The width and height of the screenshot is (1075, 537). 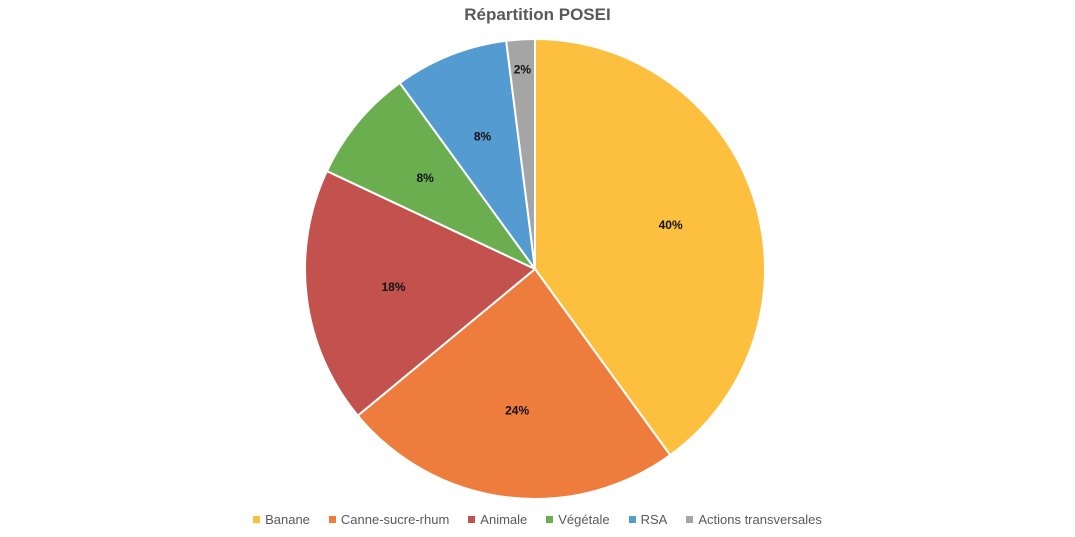 What do you see at coordinates (517, 410) in the screenshot?
I see `data-label: 24%` at bounding box center [517, 410].